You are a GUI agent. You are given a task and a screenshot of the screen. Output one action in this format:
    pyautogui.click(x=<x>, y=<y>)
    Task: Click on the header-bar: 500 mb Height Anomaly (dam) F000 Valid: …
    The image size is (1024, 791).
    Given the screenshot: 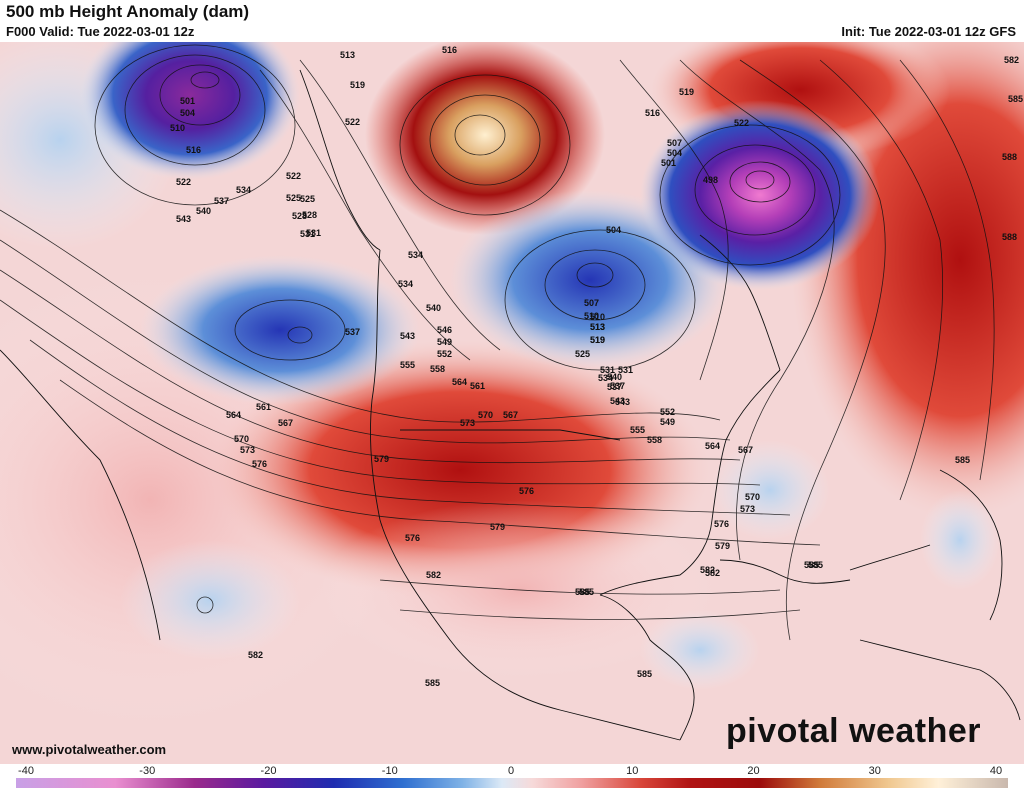 What is the action you would take?
    pyautogui.click(x=512, y=21)
    